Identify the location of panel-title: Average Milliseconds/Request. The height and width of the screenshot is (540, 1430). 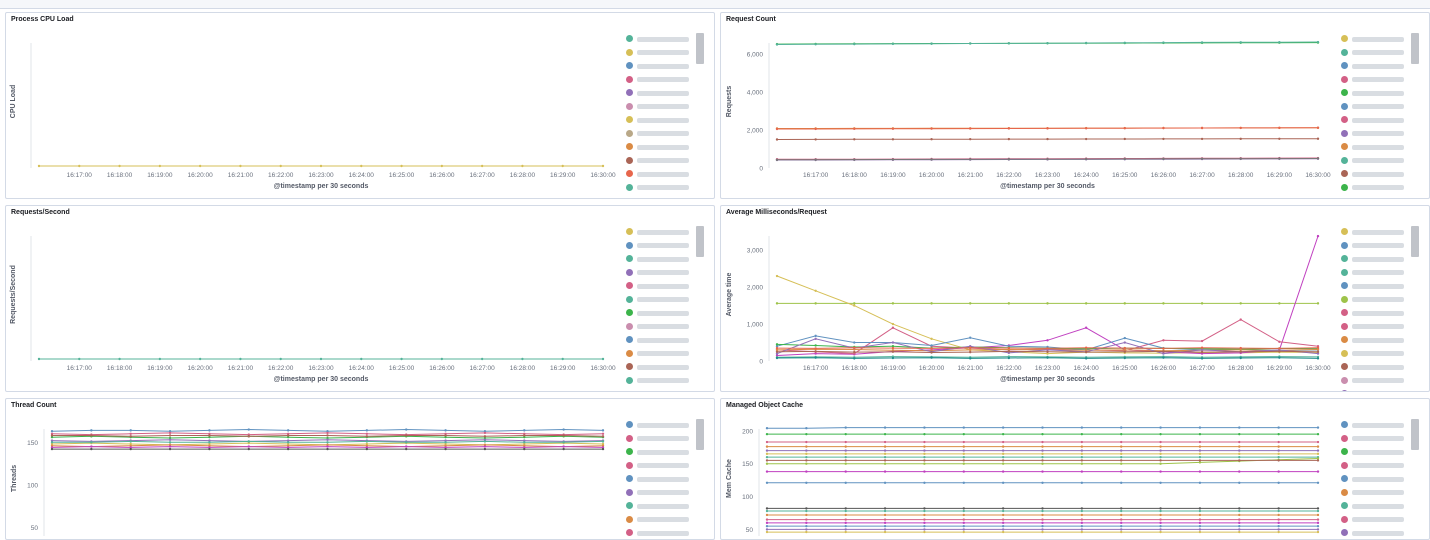
(776, 212).